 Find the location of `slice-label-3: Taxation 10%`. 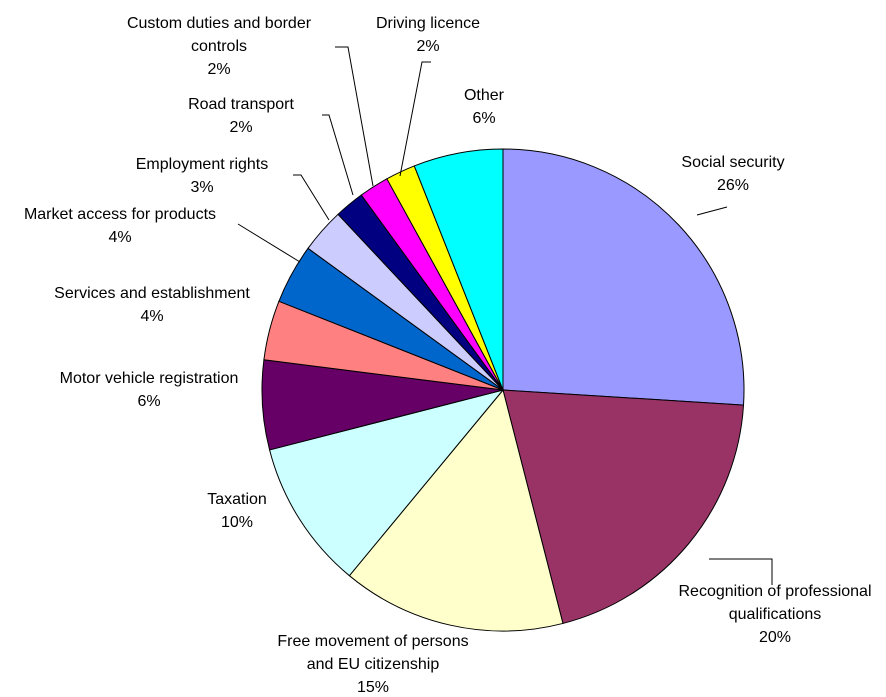

slice-label-3: Taxation 10% is located at coordinates (237, 511).